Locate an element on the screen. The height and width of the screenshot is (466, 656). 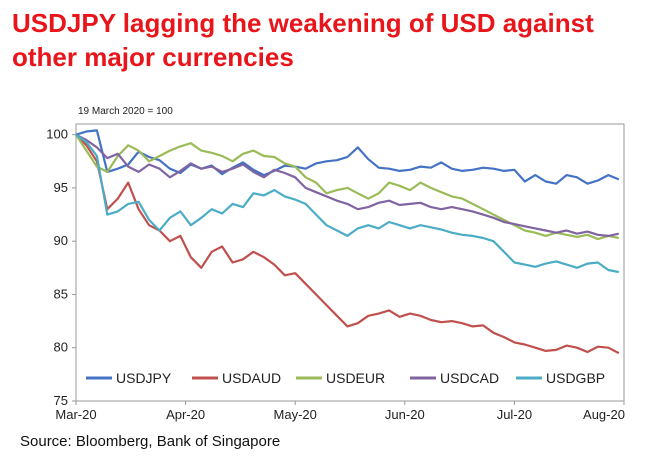
legend-label-usdjpy: USDJPY is located at coordinates (144, 378).